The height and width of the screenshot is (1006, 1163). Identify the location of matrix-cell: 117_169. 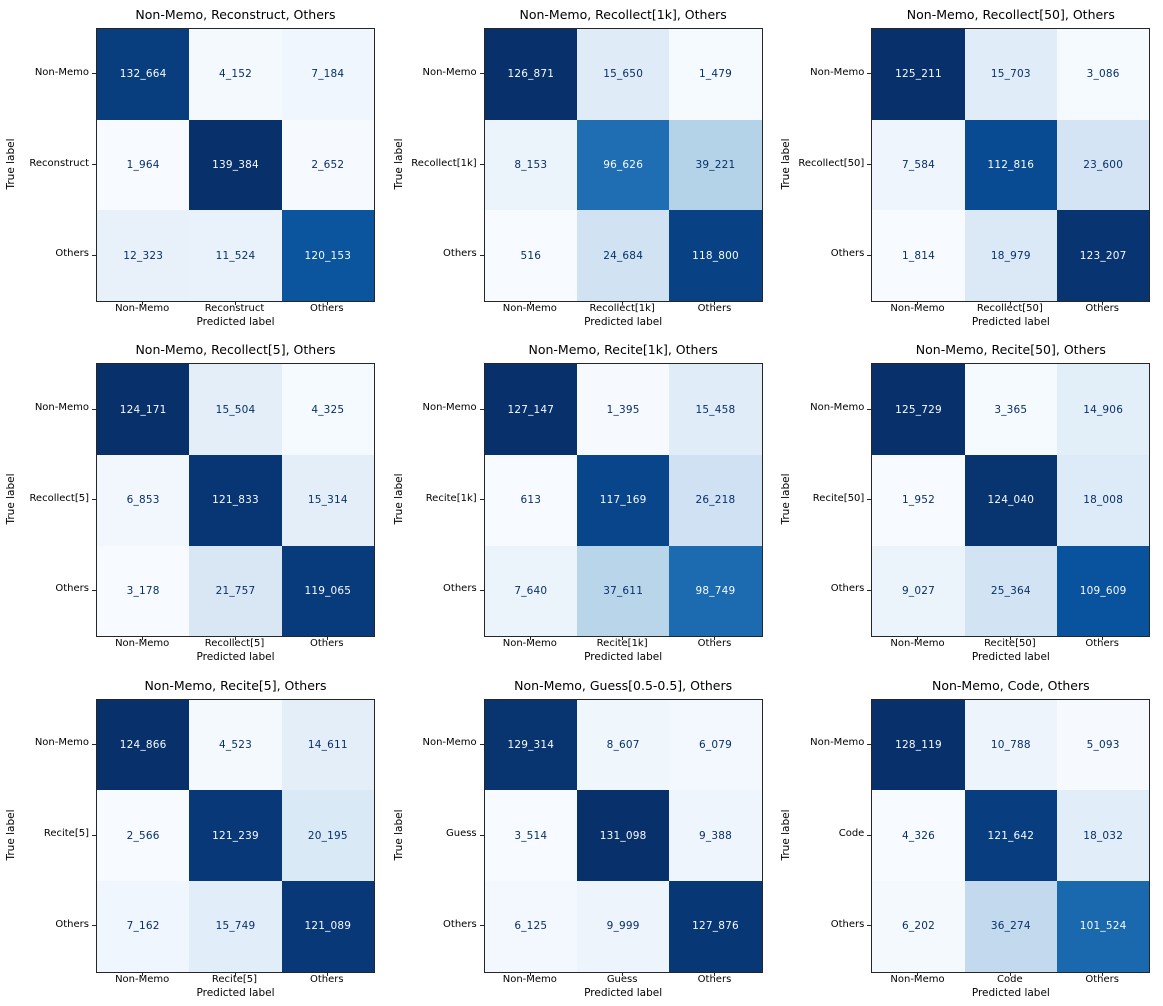
(623, 500).